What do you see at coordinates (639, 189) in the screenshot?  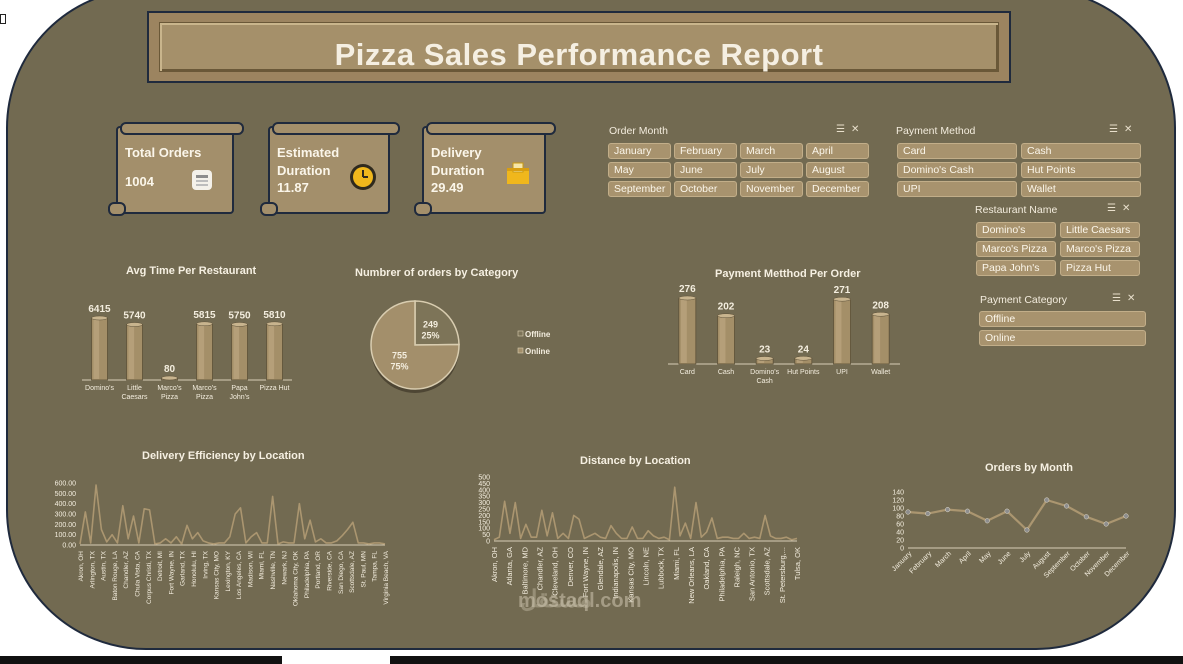 I see `slicer-item-month-september: September` at bounding box center [639, 189].